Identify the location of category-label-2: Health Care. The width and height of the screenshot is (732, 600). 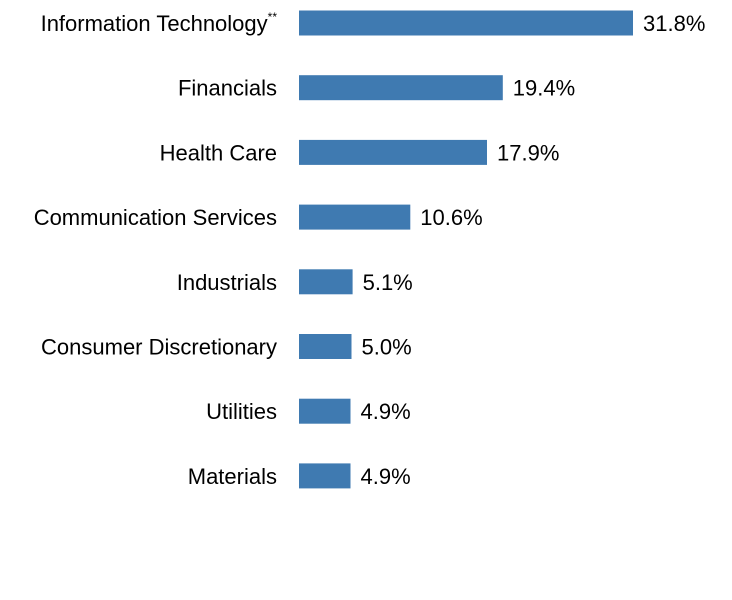
(218, 152).